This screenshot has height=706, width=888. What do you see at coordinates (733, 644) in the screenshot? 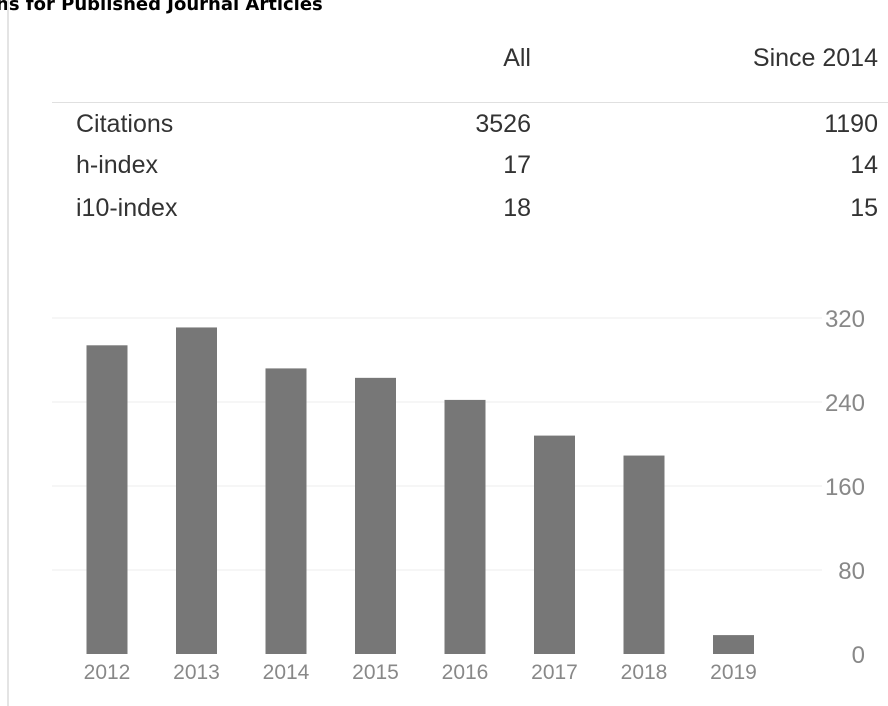
I see `bar-2019` at bounding box center [733, 644].